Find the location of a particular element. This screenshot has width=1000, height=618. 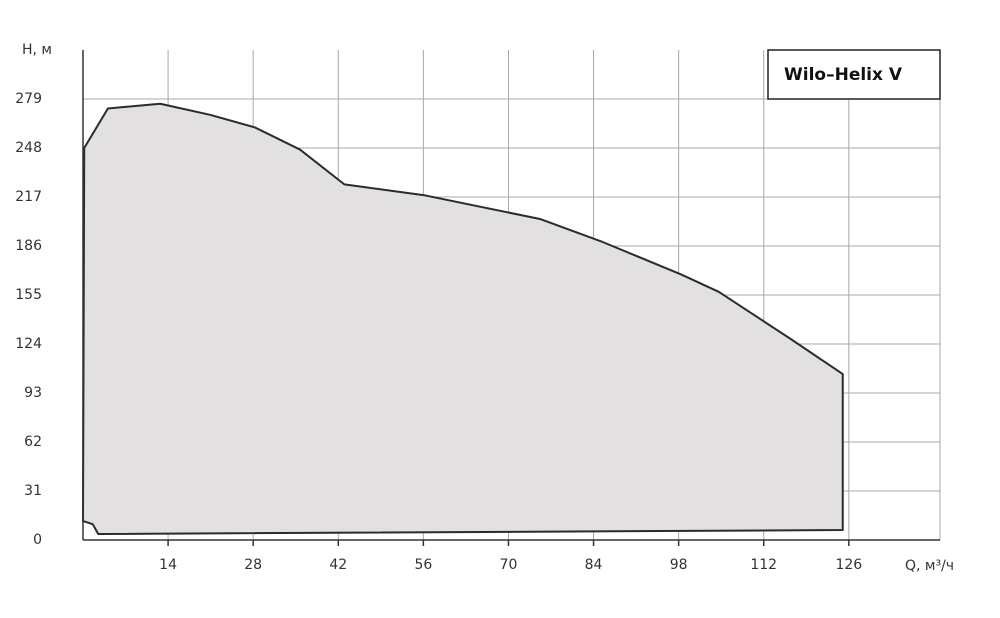

x-tick-label: 28 is located at coordinates (253, 565).